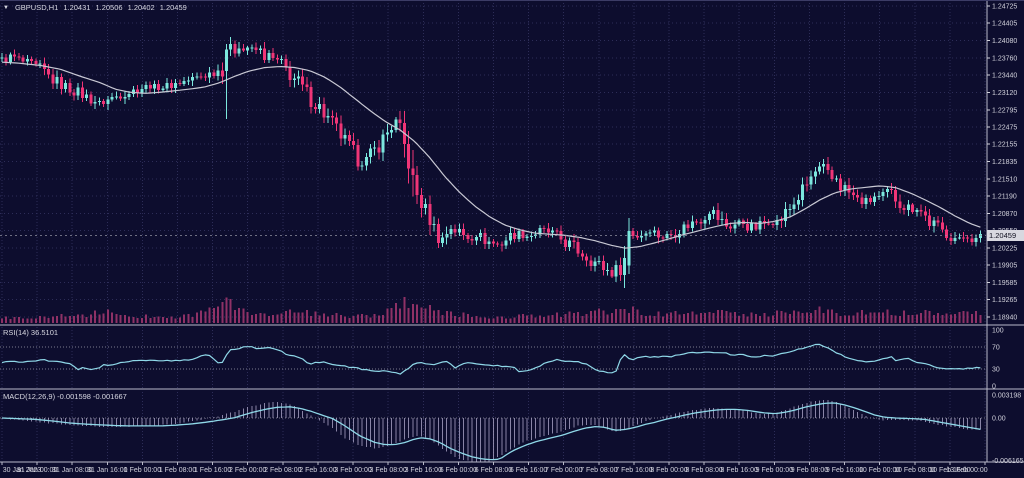  Describe the element at coordinates (996, 370) in the screenshot. I see `svg-text: 30` at that location.